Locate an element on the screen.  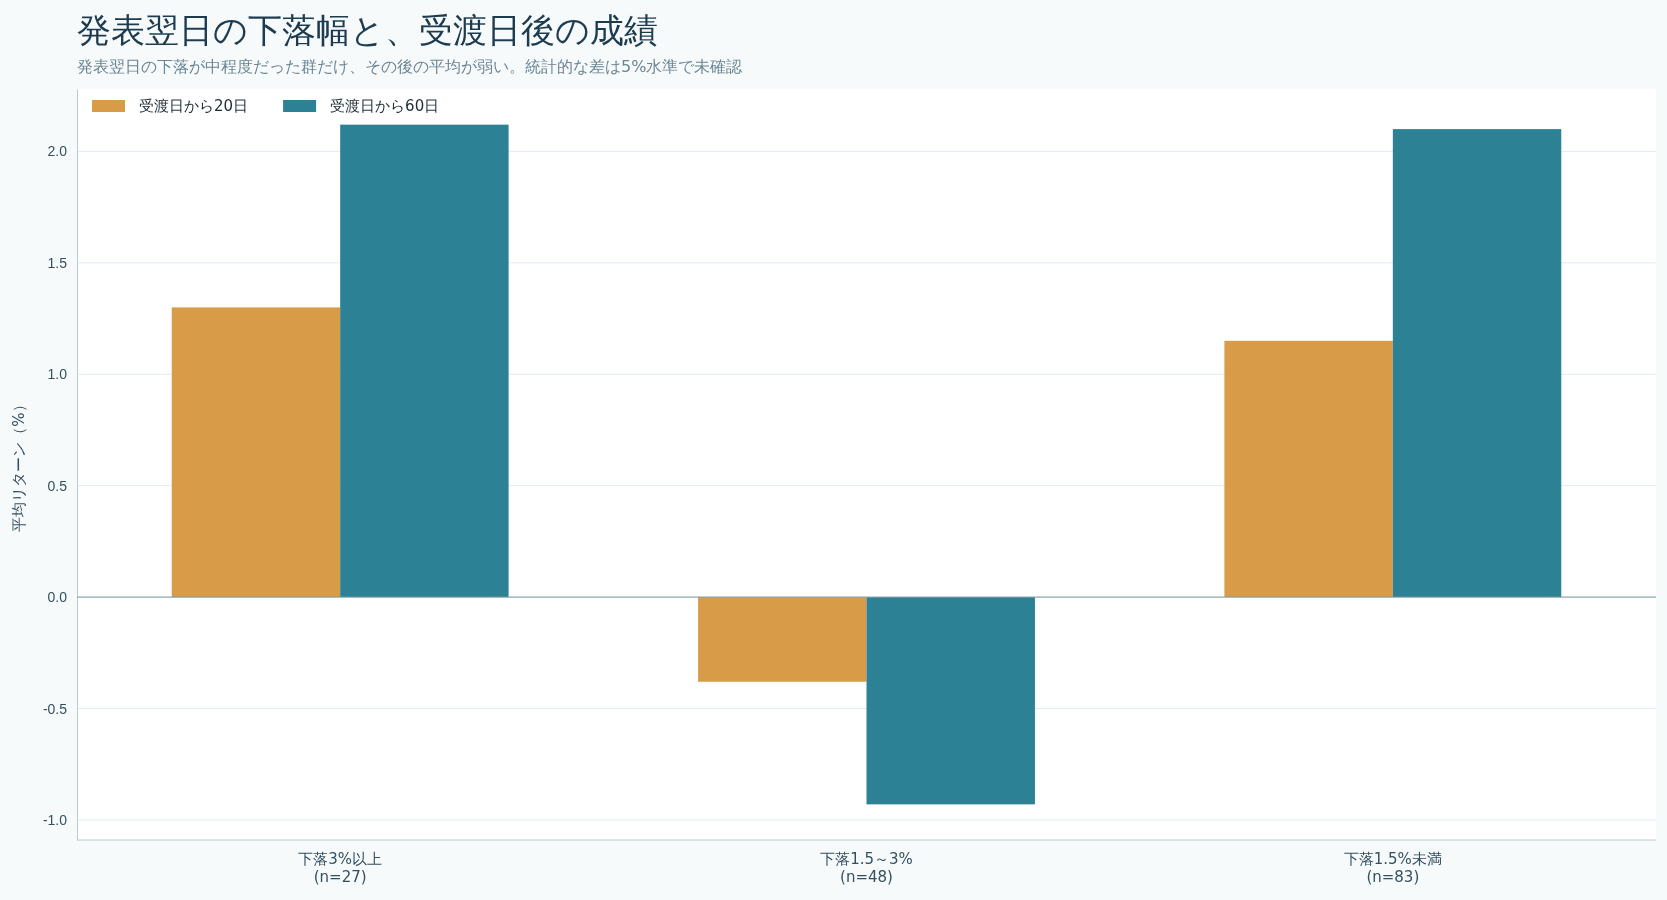
chart-title: 発表翌日の下落幅と、受渡日後の成績 is located at coordinates (367, 30).